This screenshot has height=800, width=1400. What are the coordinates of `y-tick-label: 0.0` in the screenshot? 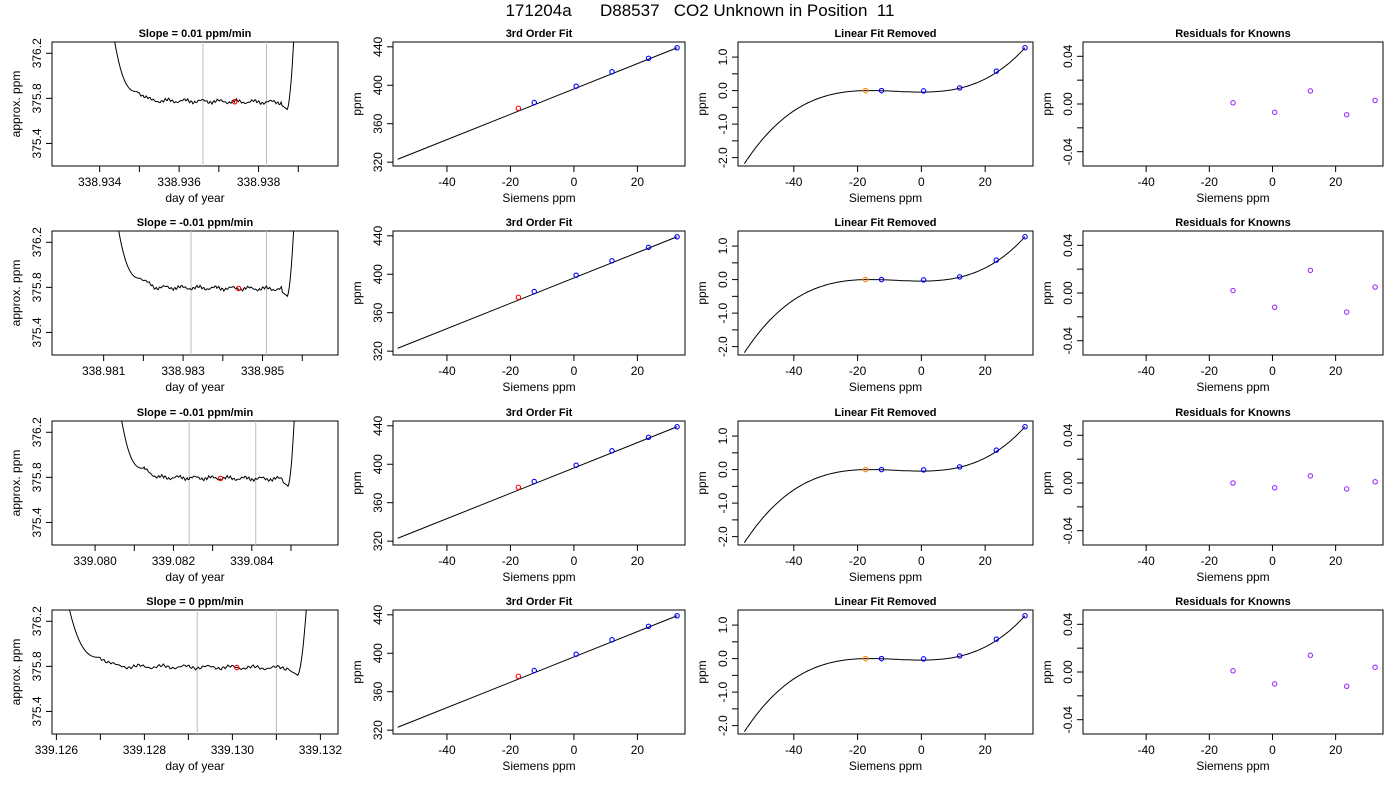 It's located at (723, 469).